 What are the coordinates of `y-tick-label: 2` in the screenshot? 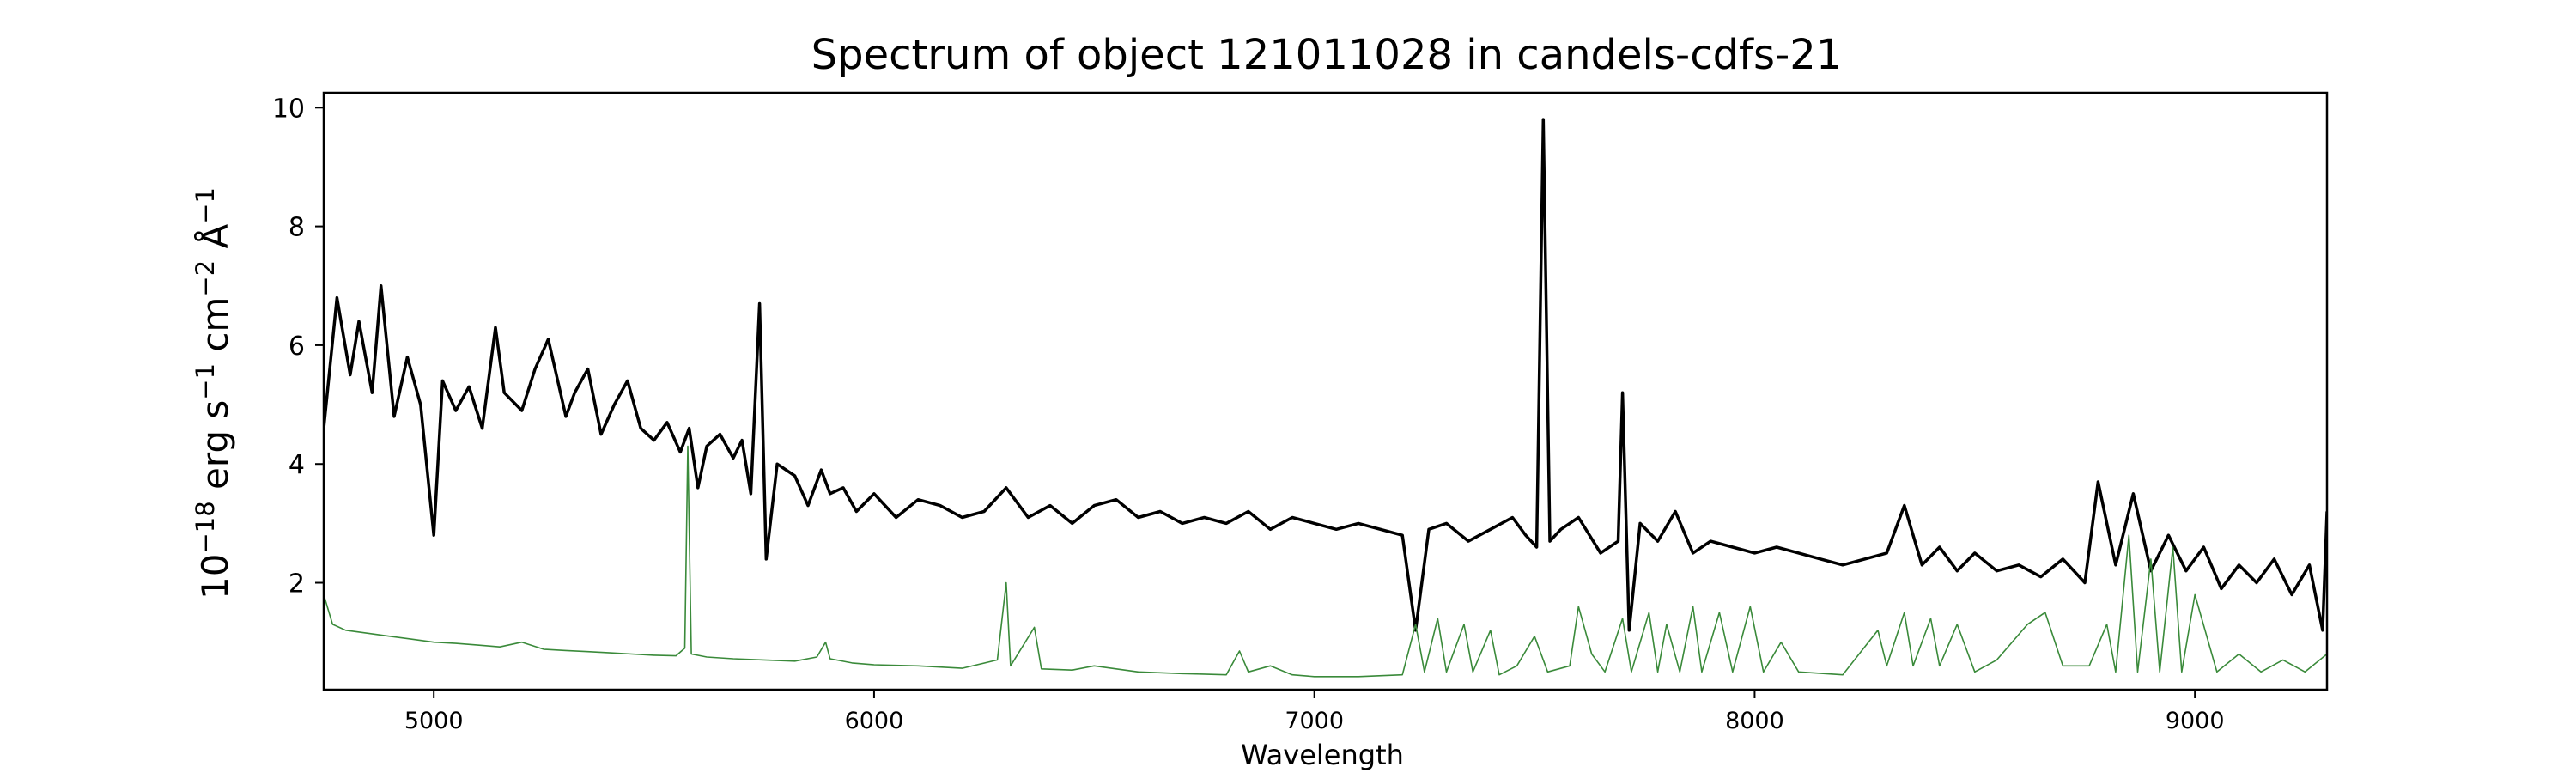 It's located at (297, 584).